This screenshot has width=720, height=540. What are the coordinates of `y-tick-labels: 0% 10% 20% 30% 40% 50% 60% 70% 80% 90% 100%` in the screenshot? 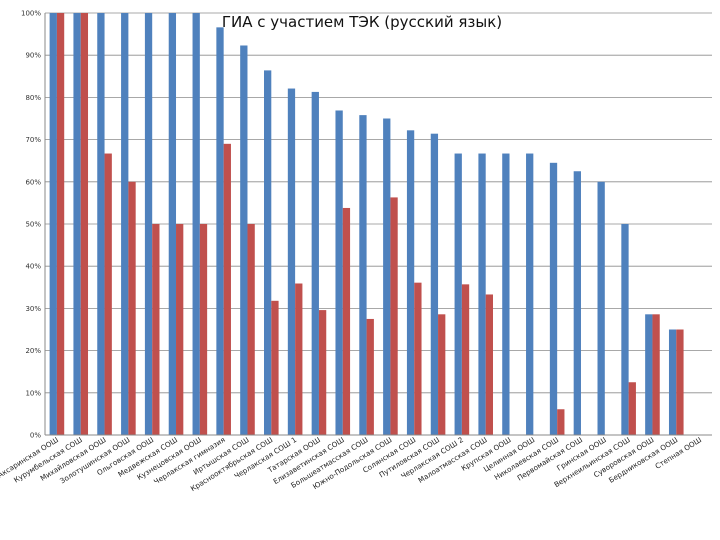 It's located at (31, 225).